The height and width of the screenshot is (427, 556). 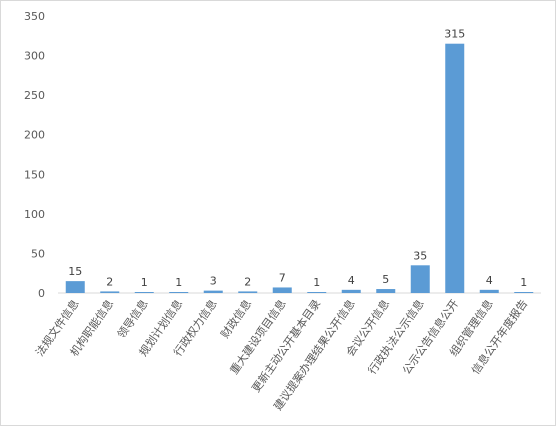 What do you see at coordinates (34, 95) in the screenshot?
I see `y-tick-label: 250` at bounding box center [34, 95].